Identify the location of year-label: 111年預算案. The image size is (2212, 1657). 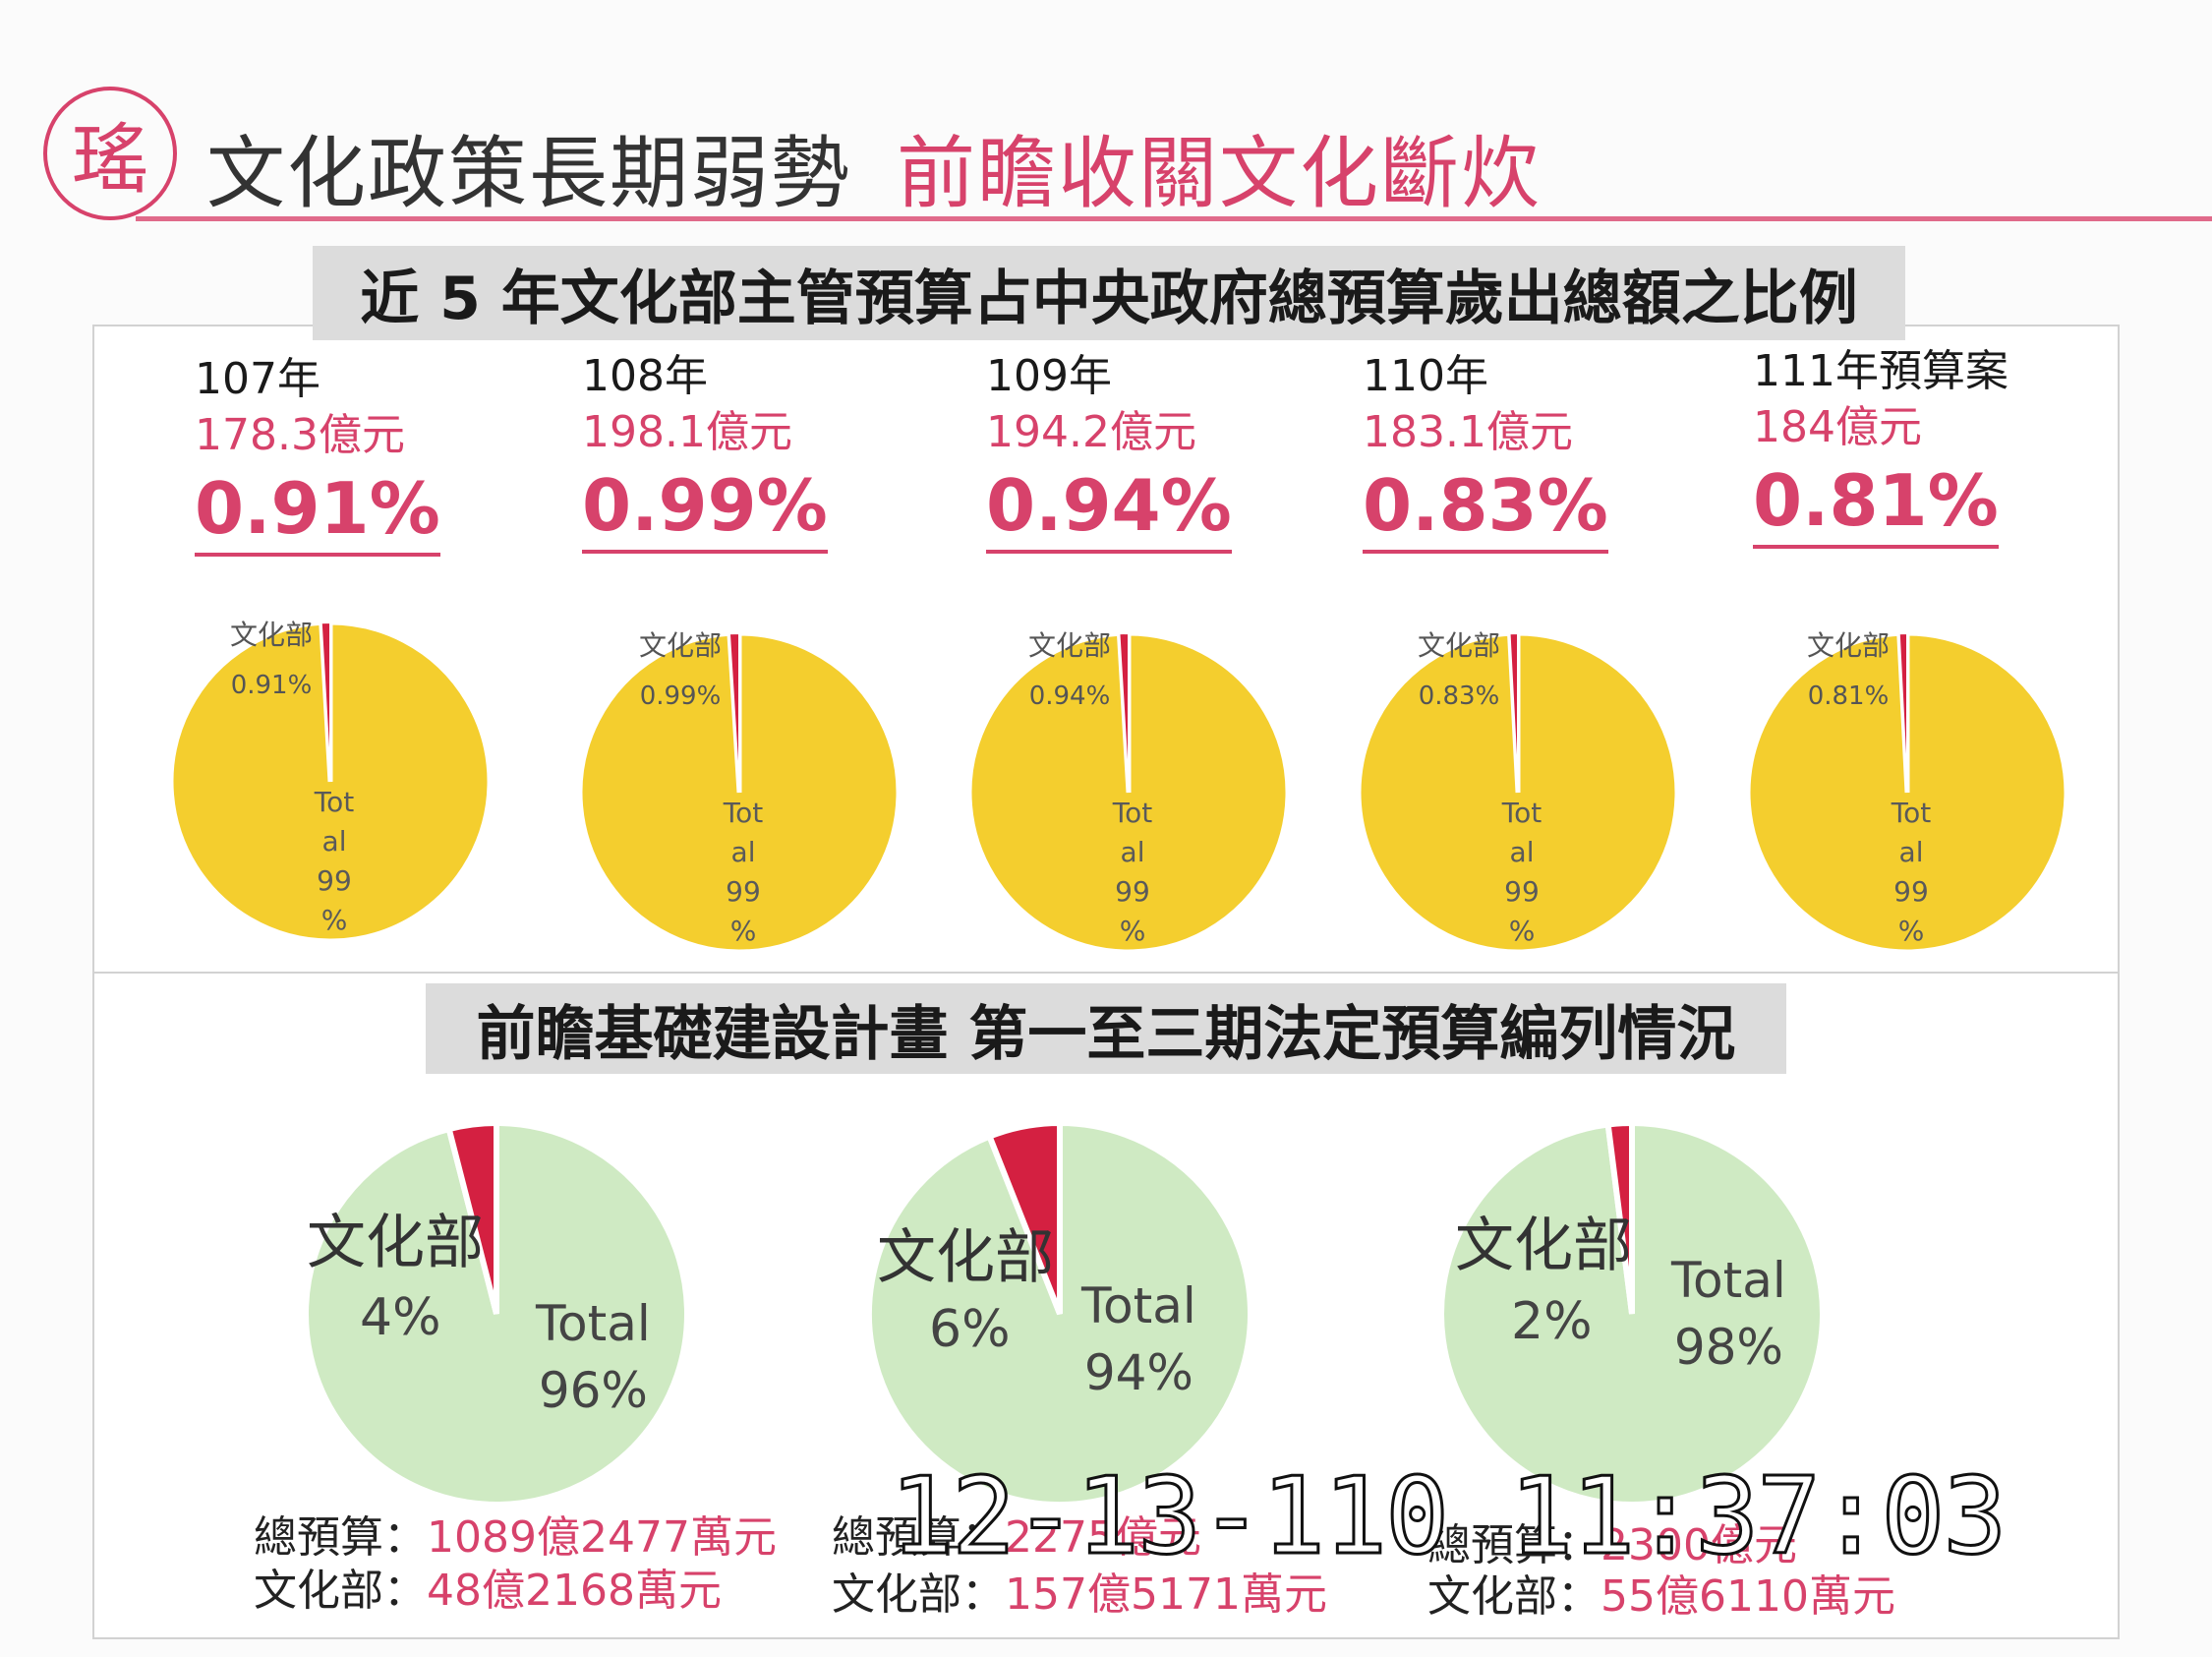
(1881, 371).